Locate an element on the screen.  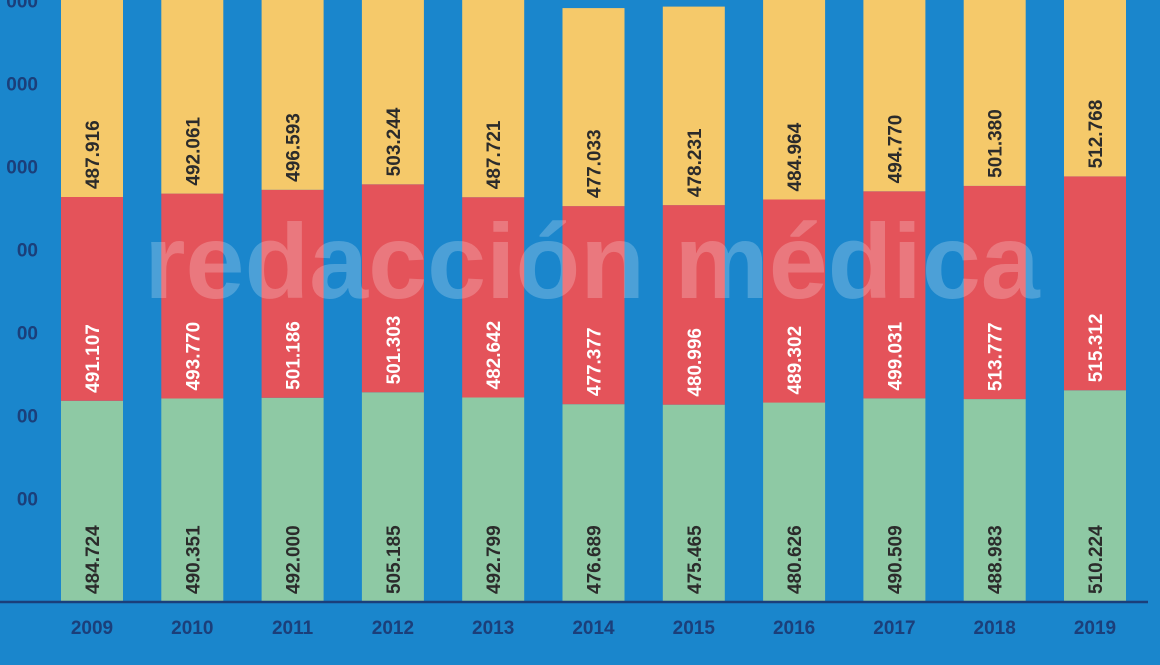
bar-segment-1-2018 is located at coordinates (994, 292).